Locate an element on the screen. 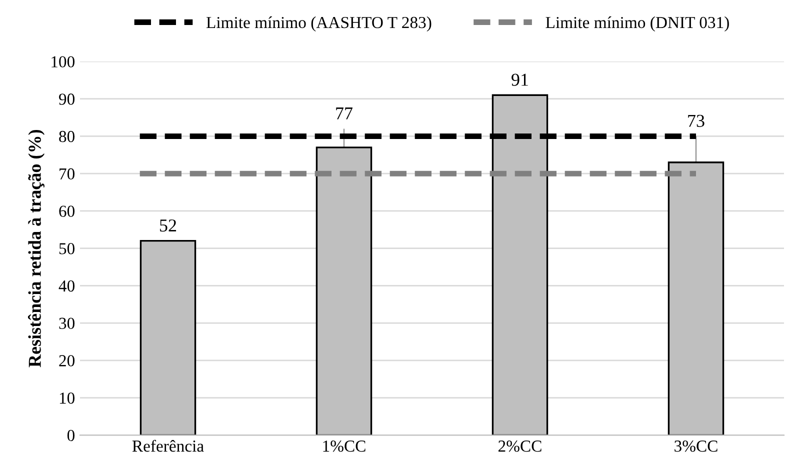 Image resolution: width=800 pixels, height=473 pixels. y-tick-label: 30 is located at coordinates (67, 324).